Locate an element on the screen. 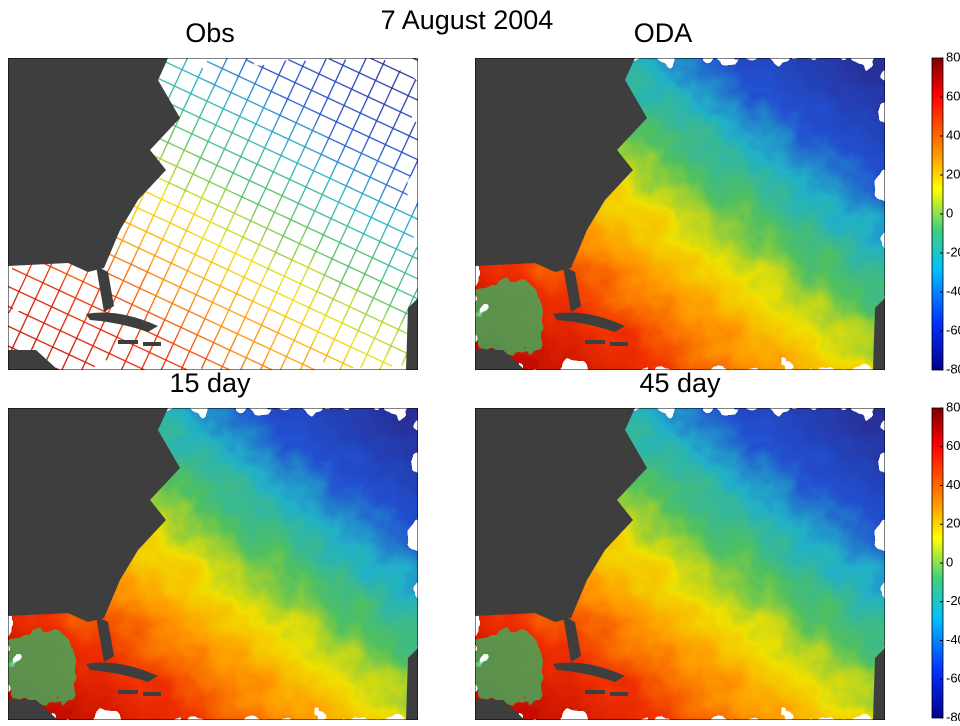 The image size is (960, 726). panel-title: 45 day is located at coordinates (680, 383).